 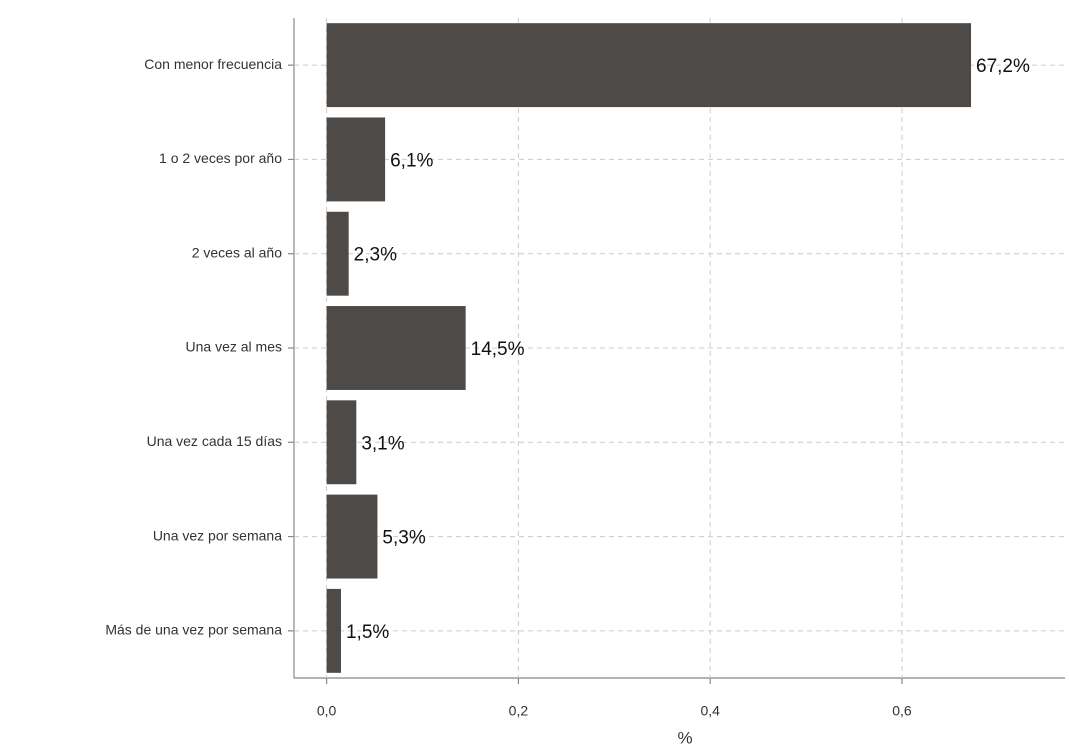 What do you see at coordinates (498, 349) in the screenshot?
I see `value-label: 14,5%` at bounding box center [498, 349].